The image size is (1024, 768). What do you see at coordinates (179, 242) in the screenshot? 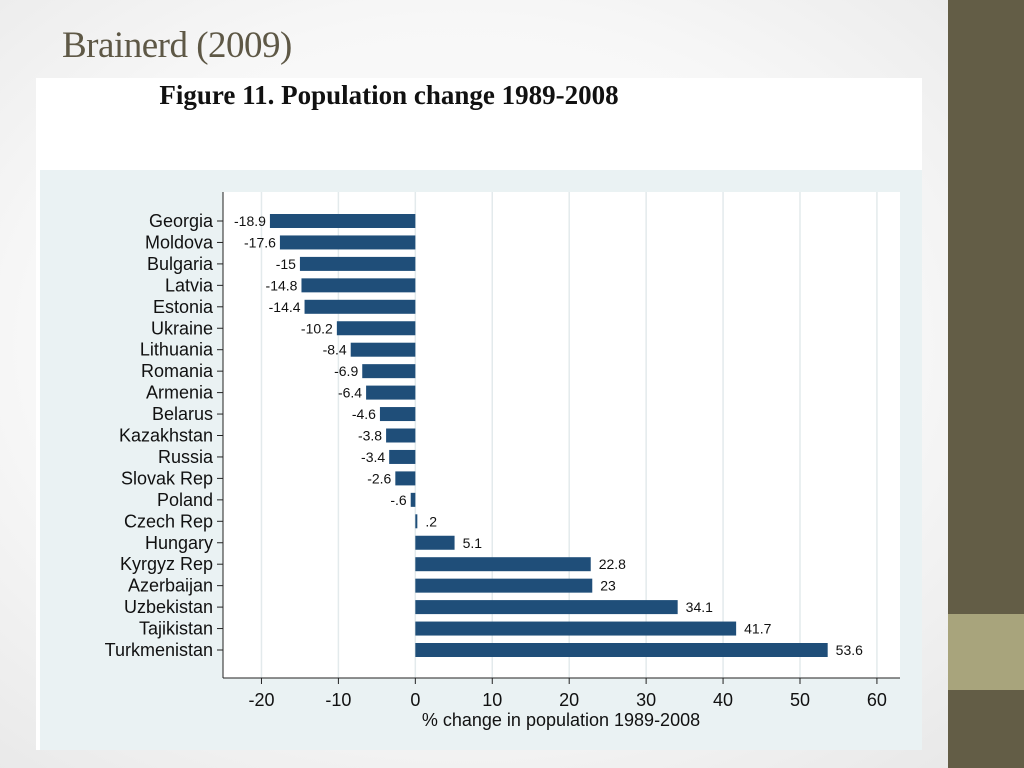
I see `category-label: Moldova` at bounding box center [179, 242].